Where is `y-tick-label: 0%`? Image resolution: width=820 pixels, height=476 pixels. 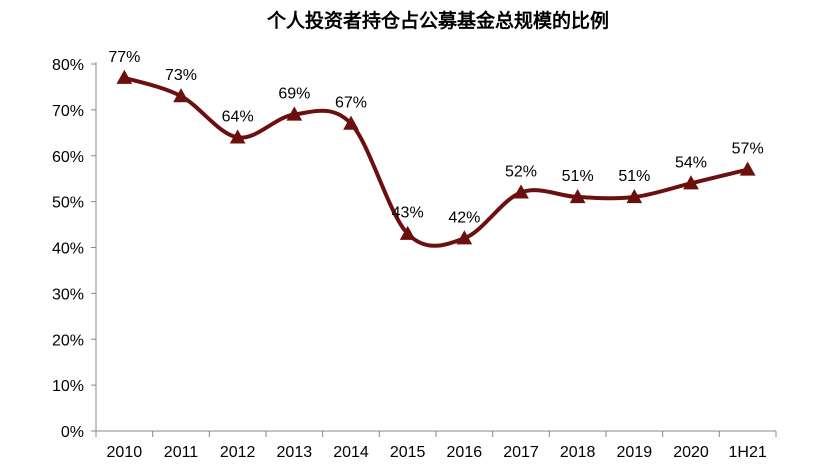 y-tick-label: 0% is located at coordinates (72, 432).